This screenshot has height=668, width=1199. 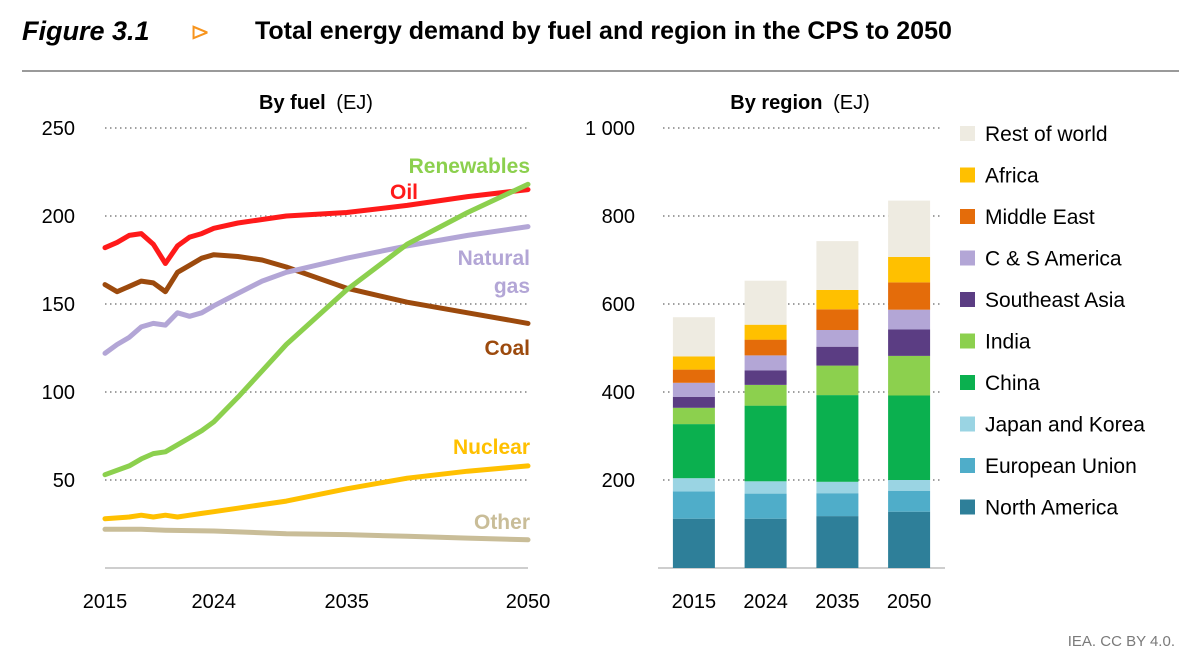 What do you see at coordinates (693, 389) in the screenshot?
I see `bar-segment-c-and-s-america-2015` at bounding box center [693, 389].